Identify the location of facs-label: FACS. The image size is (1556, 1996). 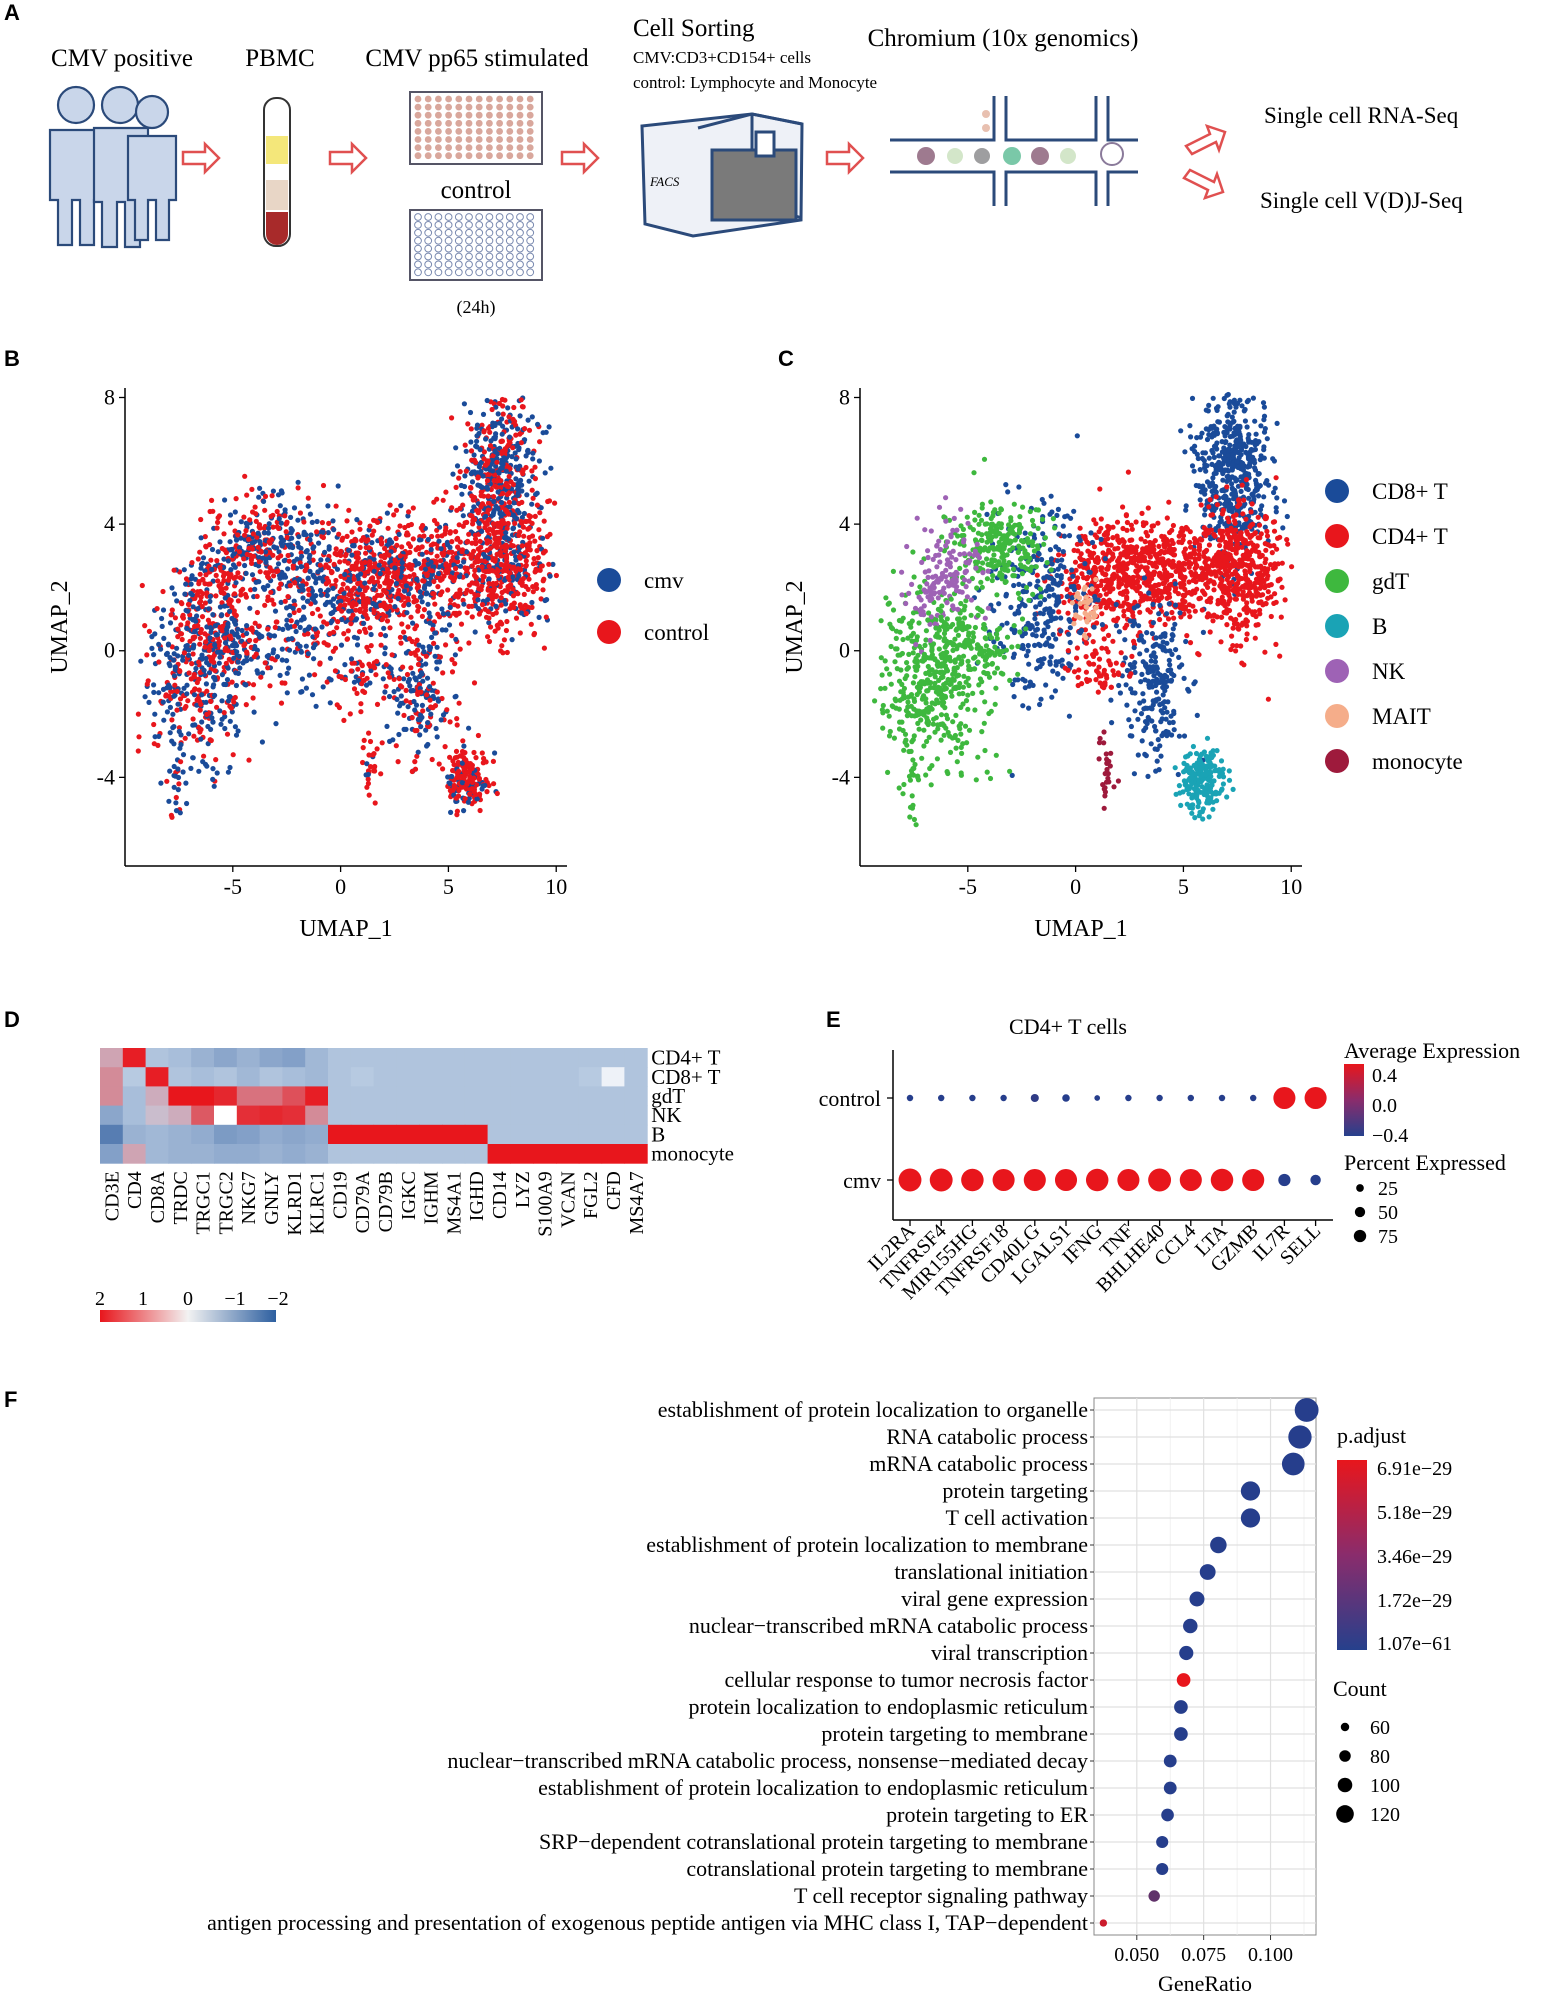
(664, 181).